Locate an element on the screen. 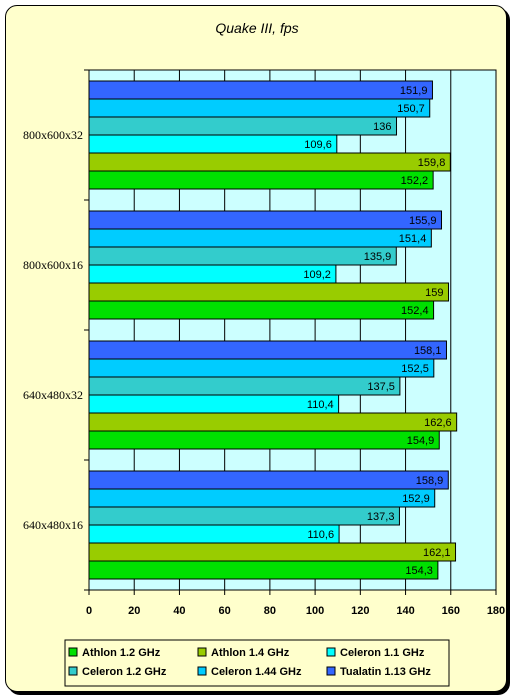  legend-label: Tualatin 1.13 GHz is located at coordinates (385, 672).